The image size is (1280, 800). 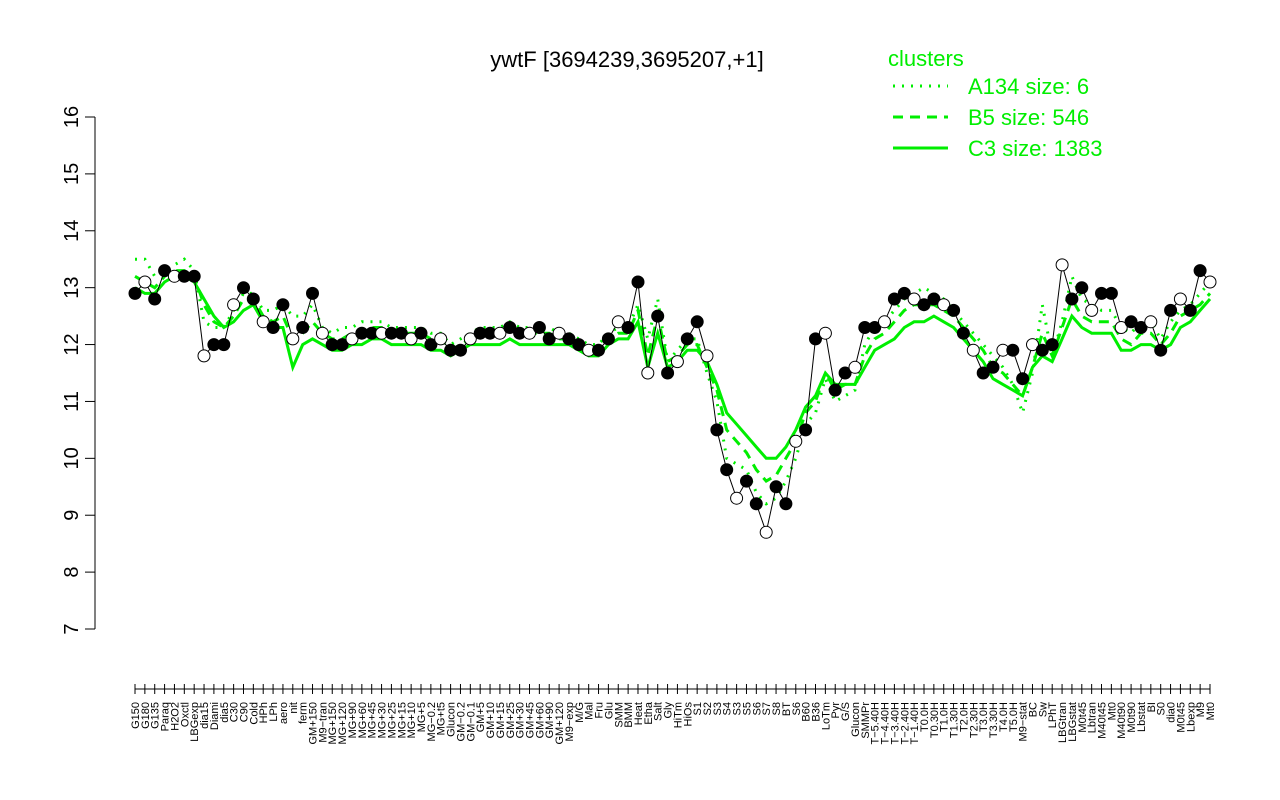 What do you see at coordinates (471, 721) in the screenshot?
I see `x-tick-label: GM−0.1` at bounding box center [471, 721].